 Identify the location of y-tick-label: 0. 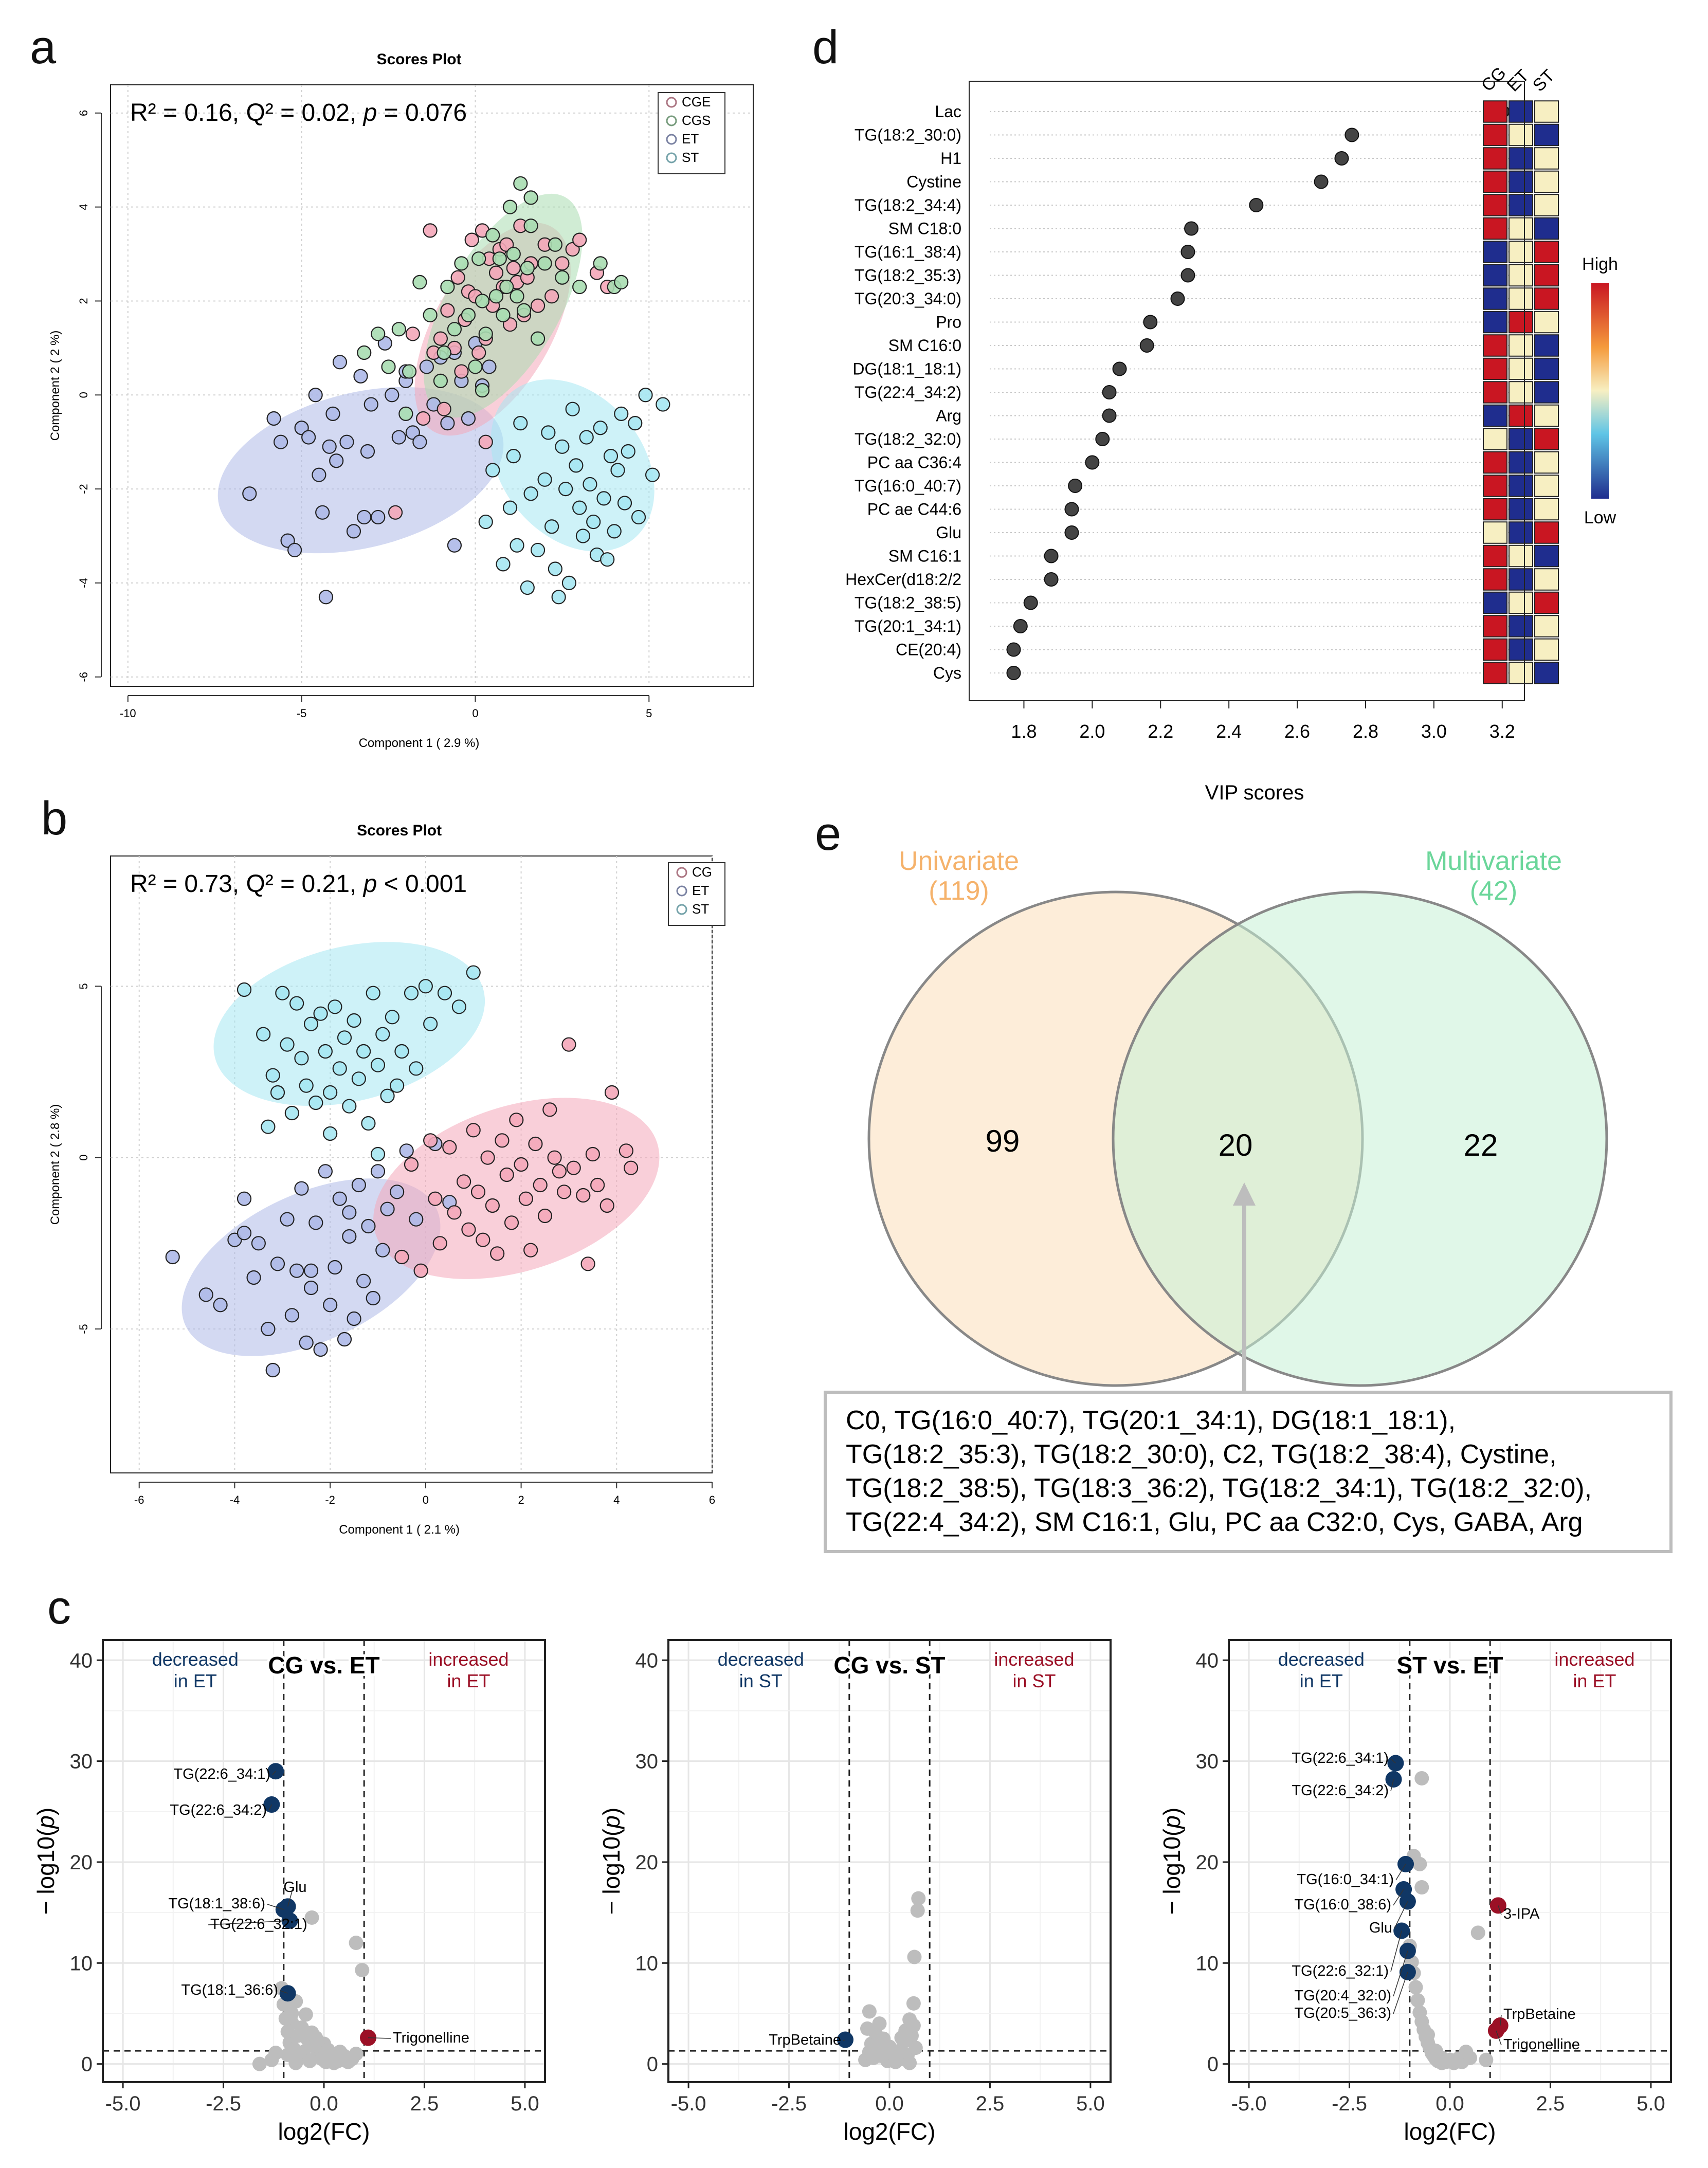
(653, 2064).